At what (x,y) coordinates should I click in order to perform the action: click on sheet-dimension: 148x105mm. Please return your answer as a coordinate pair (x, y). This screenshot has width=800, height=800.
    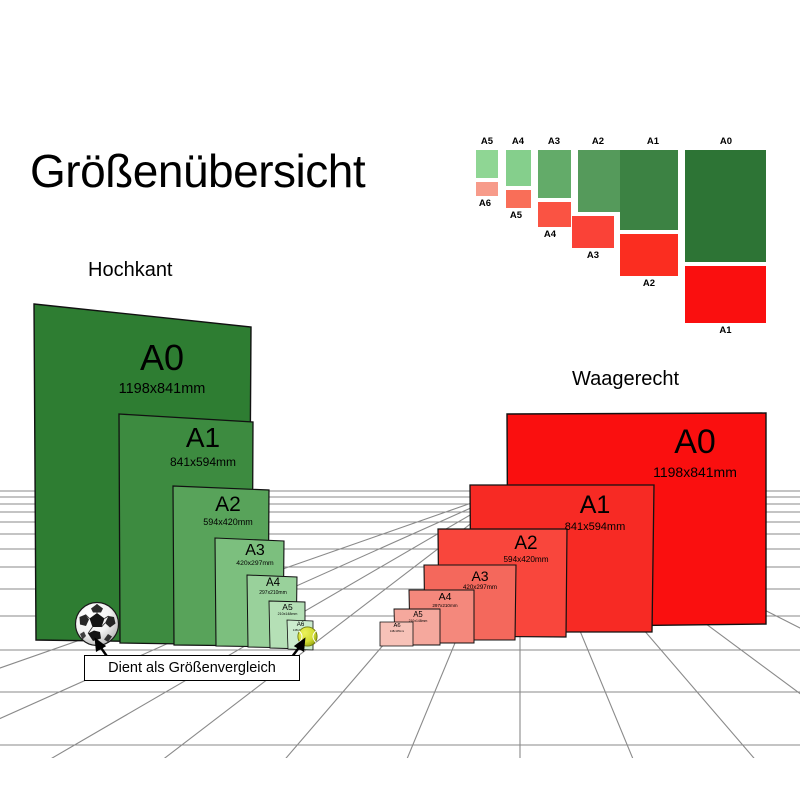
    Looking at the image, I should click on (397, 631).